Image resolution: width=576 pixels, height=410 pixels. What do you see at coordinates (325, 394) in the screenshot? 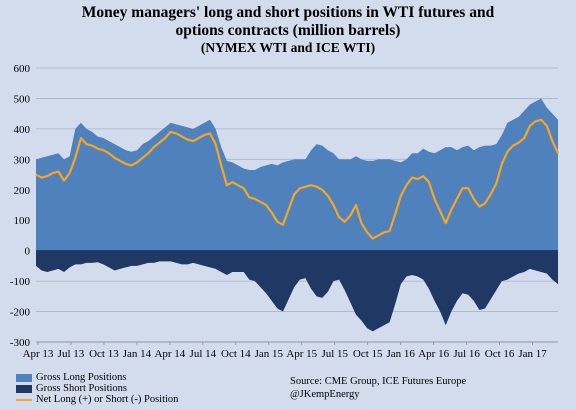
I see `author-handle: @JKempEnergy` at bounding box center [325, 394].